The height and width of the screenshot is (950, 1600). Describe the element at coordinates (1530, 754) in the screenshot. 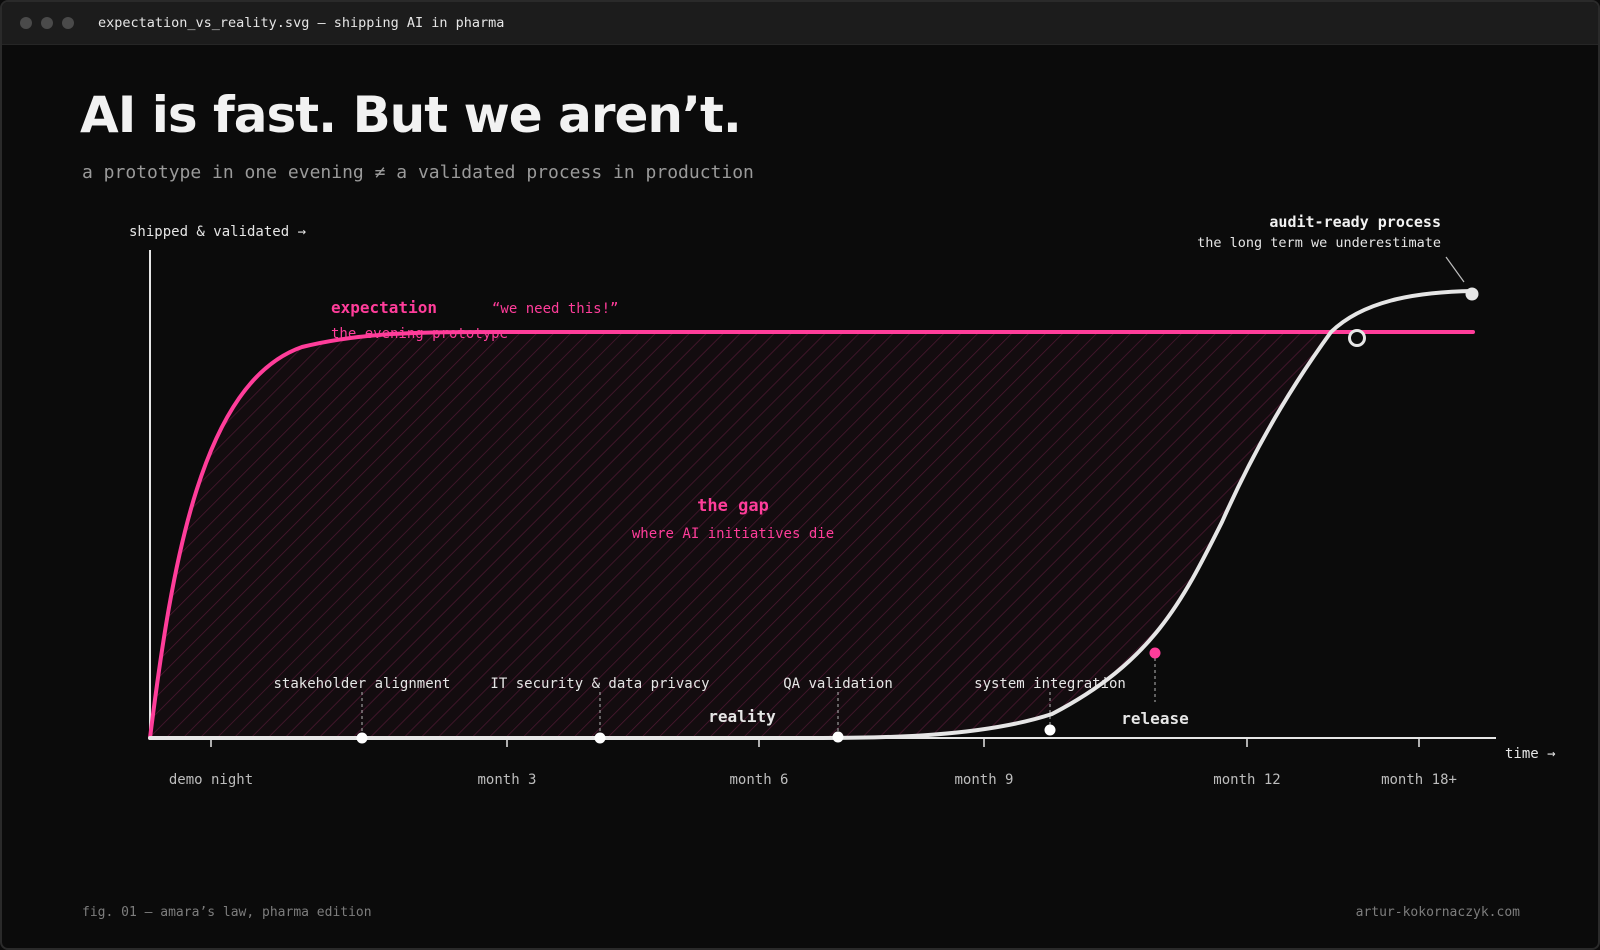

I see `x-axis-label: time →` at that location.